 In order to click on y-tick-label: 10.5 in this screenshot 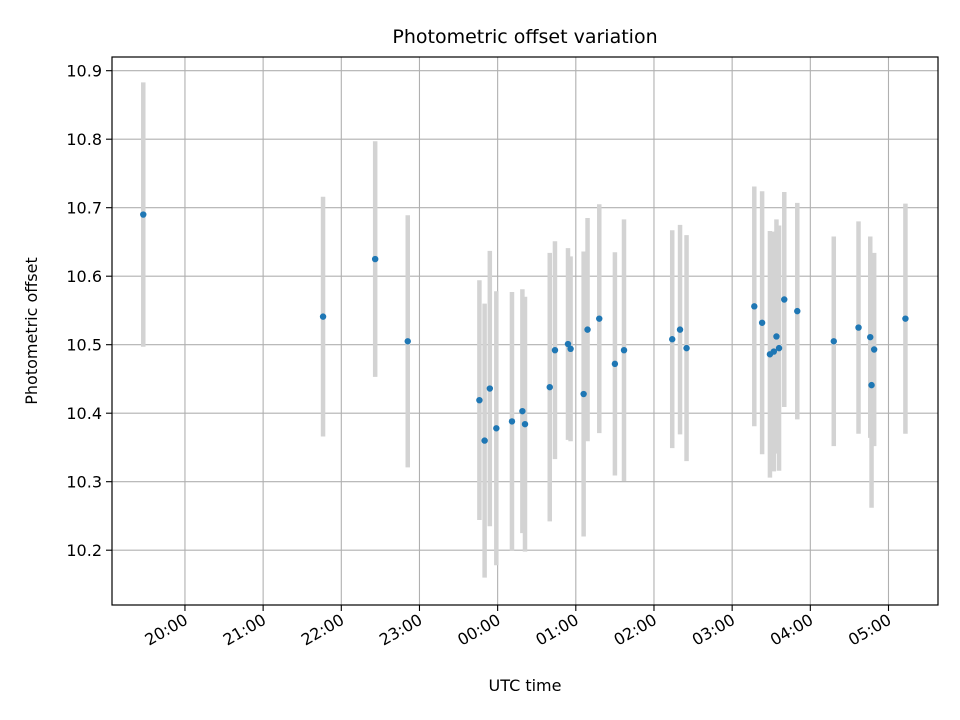, I will do `click(84, 345)`.